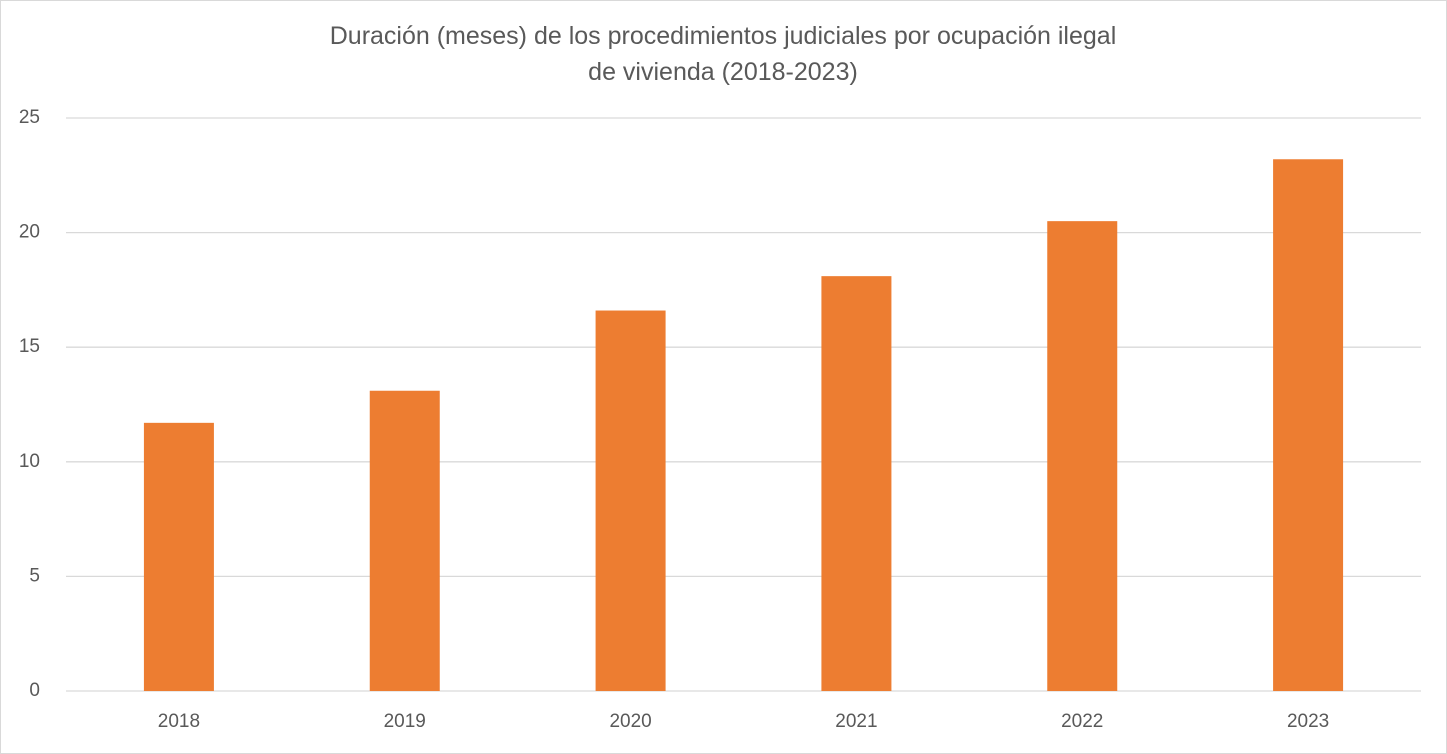  Describe the element at coordinates (405, 721) in the screenshot. I see `x-tick-label: 2019` at that location.